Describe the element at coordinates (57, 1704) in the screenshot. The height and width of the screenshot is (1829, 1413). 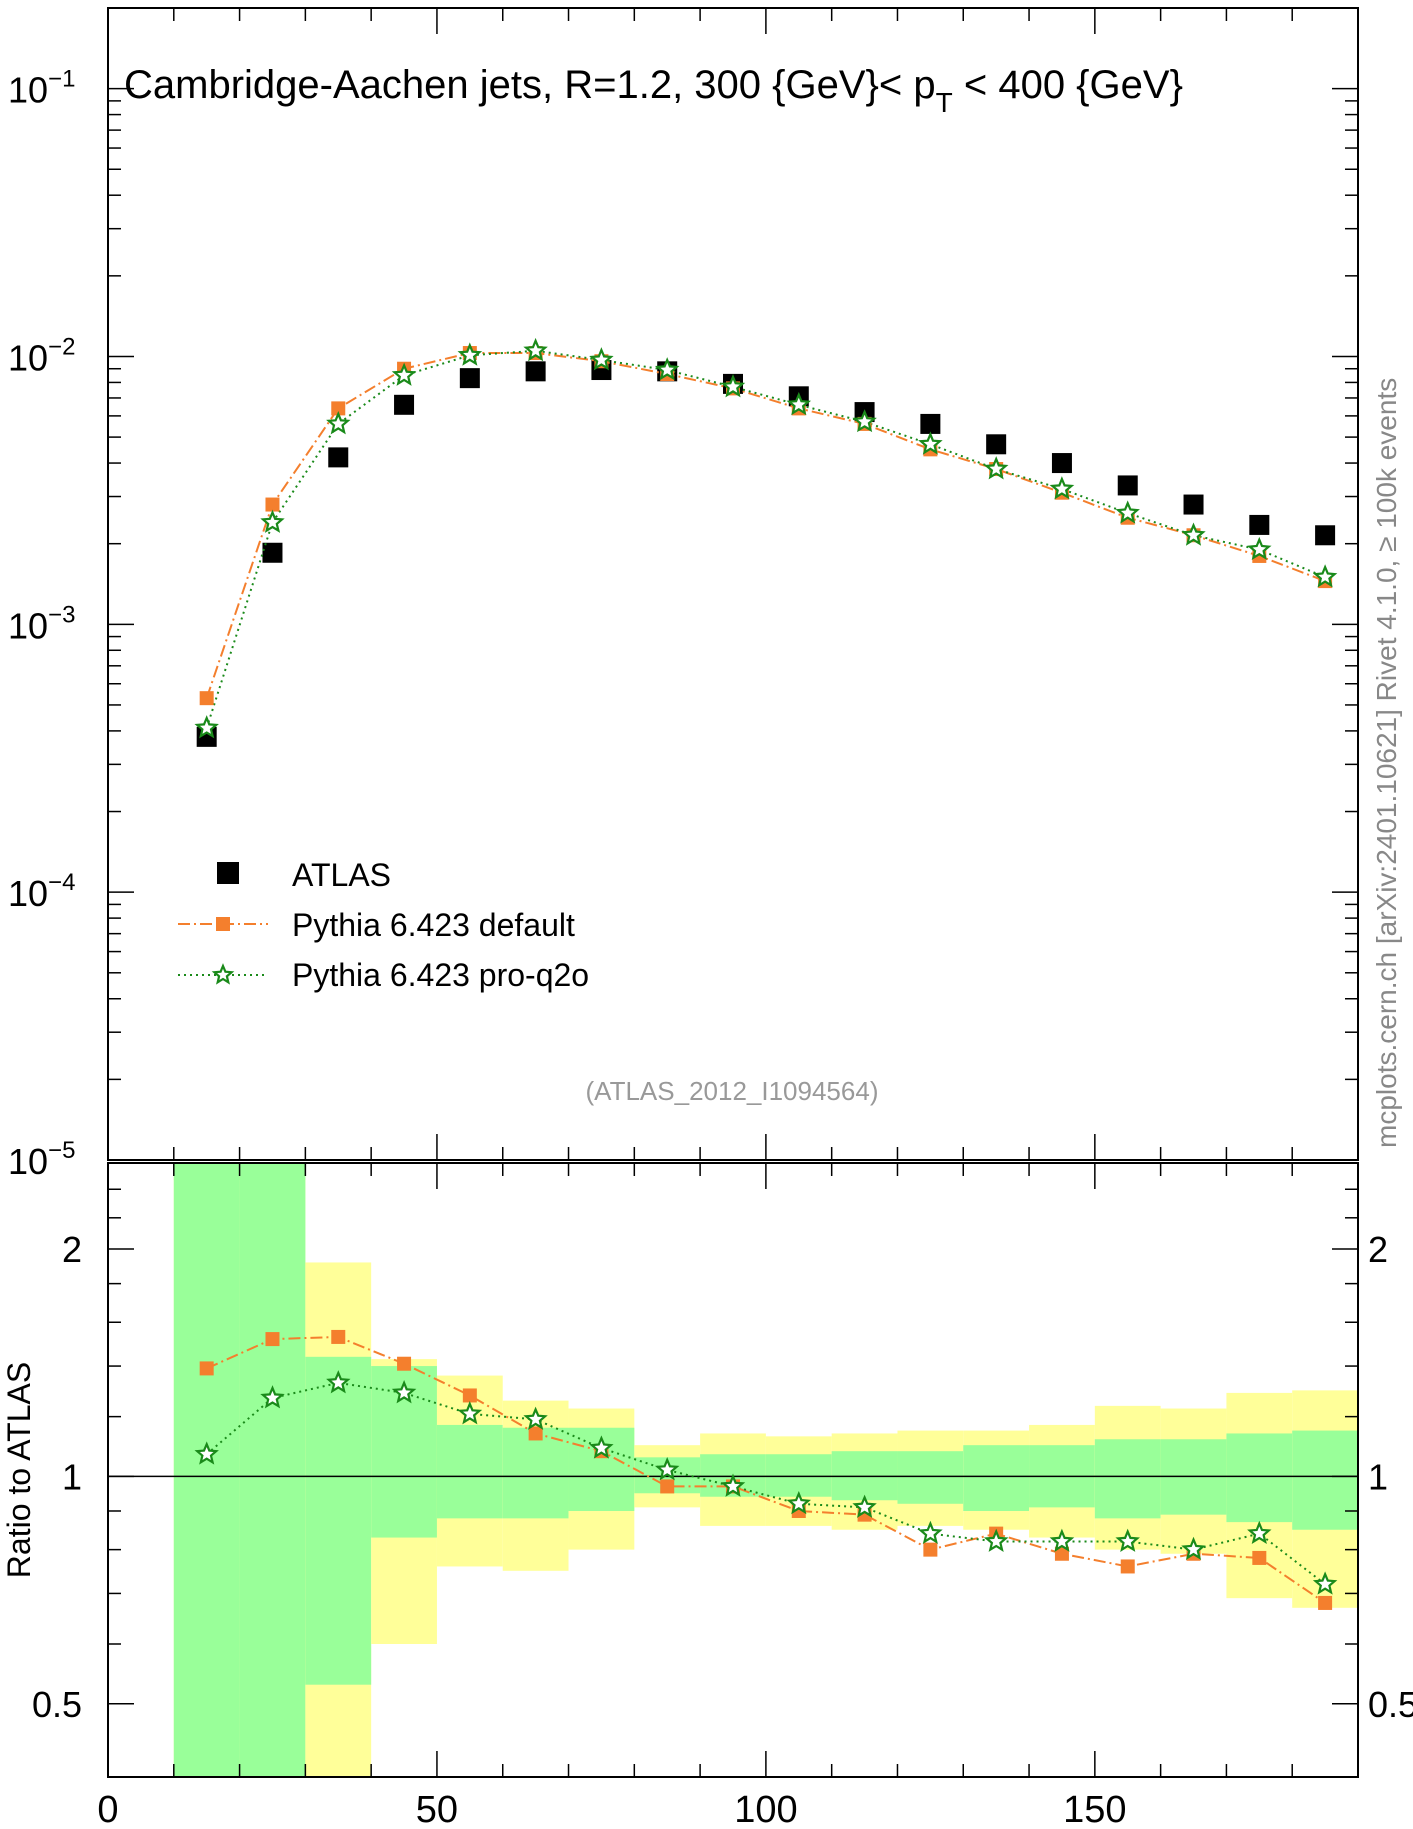
I see `y-tick-label-ratio: 0.5` at that location.